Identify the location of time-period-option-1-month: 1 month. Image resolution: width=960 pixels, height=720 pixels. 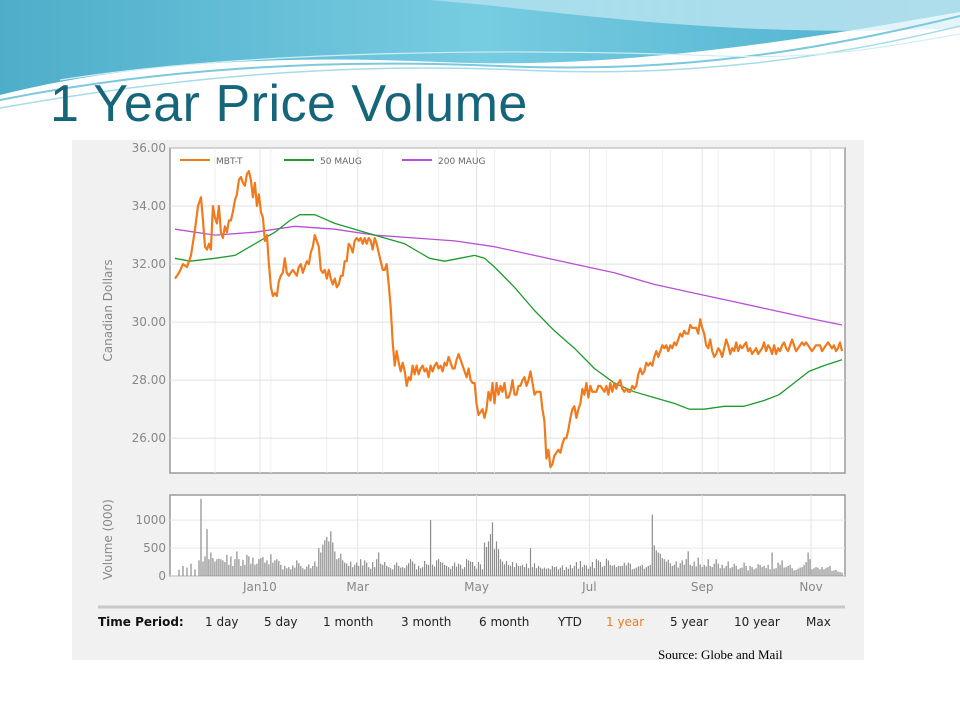
(348, 622).